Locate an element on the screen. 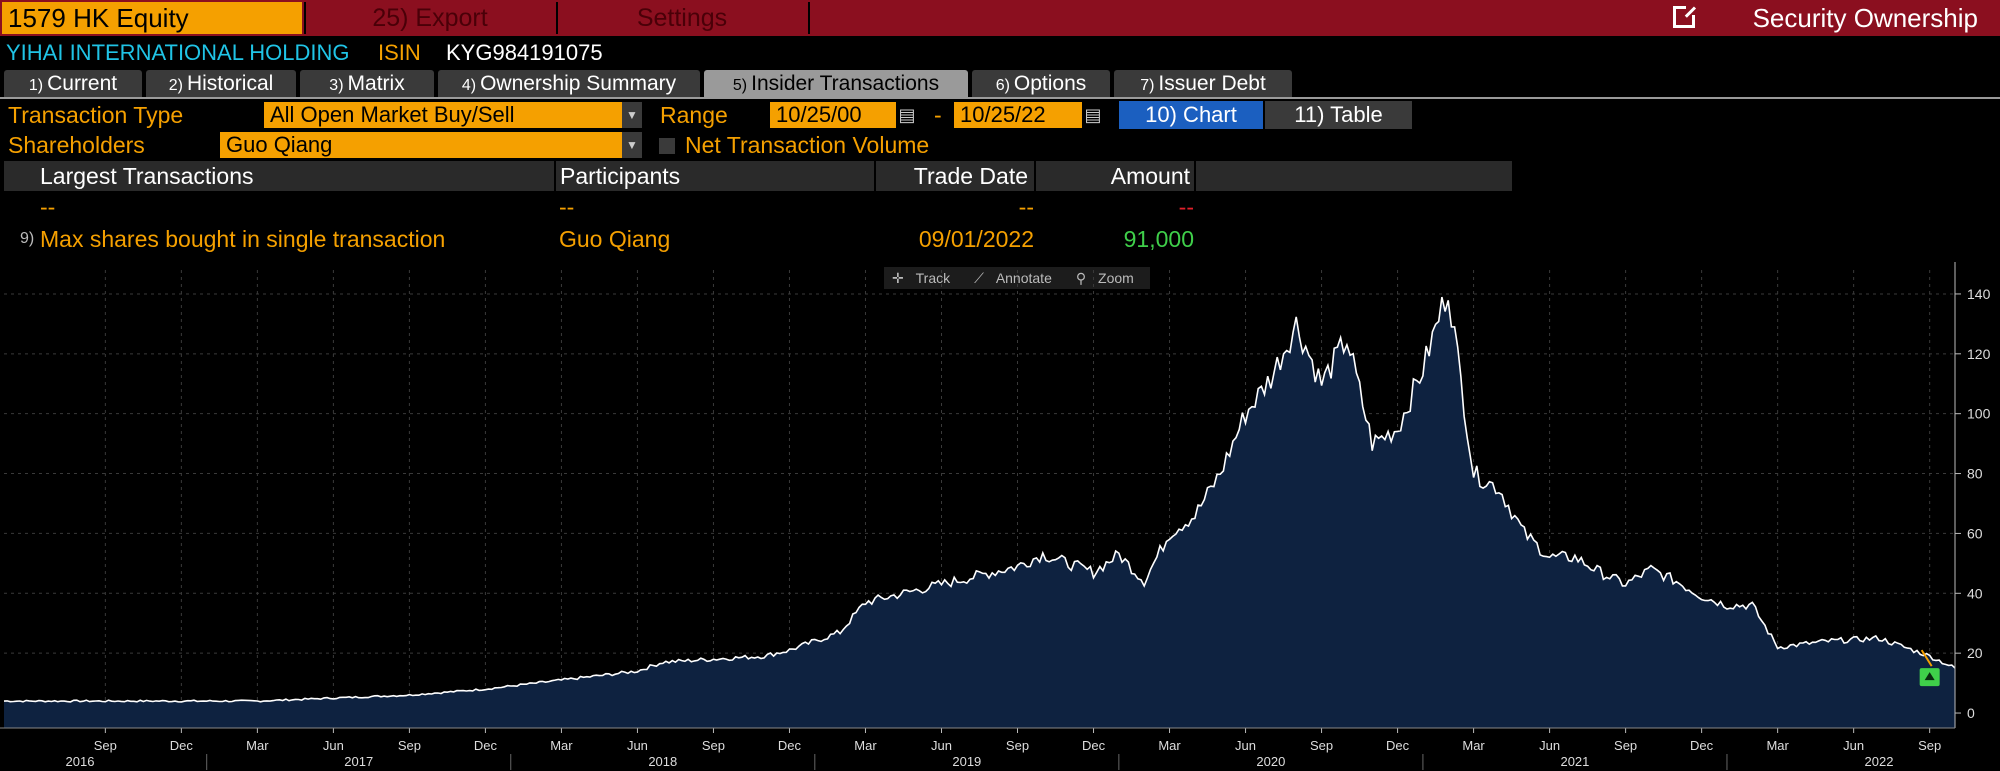 This screenshot has height=771, width=2000. security-name: YIHAI INTERNATIONAL HOLDING is located at coordinates (178, 52).